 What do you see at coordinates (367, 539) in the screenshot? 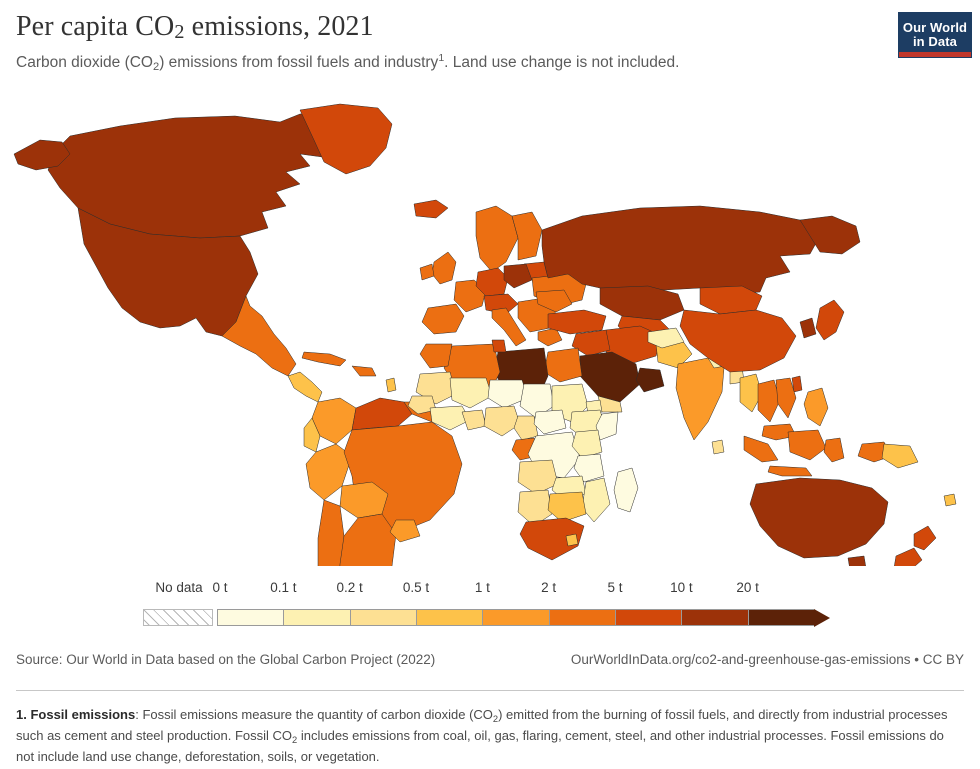
I see `region-argentina` at bounding box center [367, 539].